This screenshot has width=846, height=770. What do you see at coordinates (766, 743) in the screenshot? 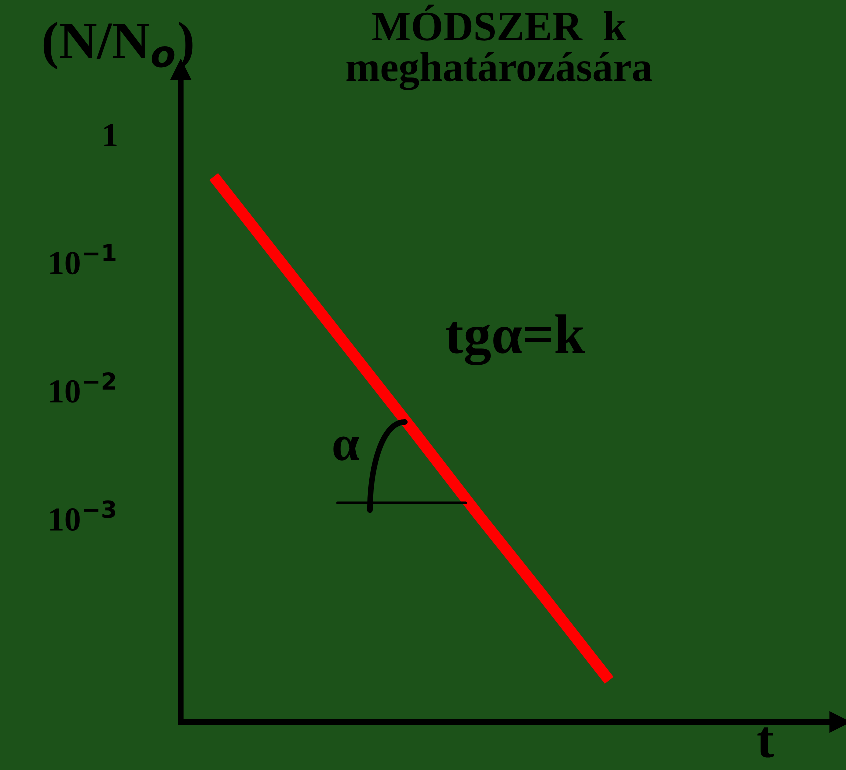
I see `x-axis-title: t` at bounding box center [766, 743].